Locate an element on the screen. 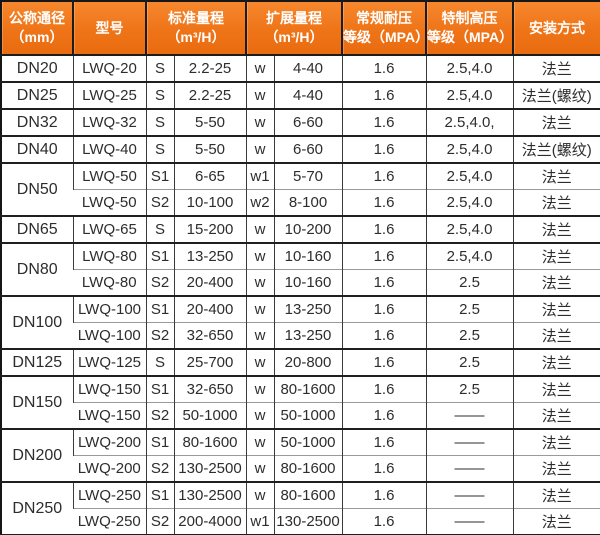  table-row: DN125 LWQ-125 S 25-700 w 20-800 1.6 2.5 法兰 is located at coordinates (300, 362).